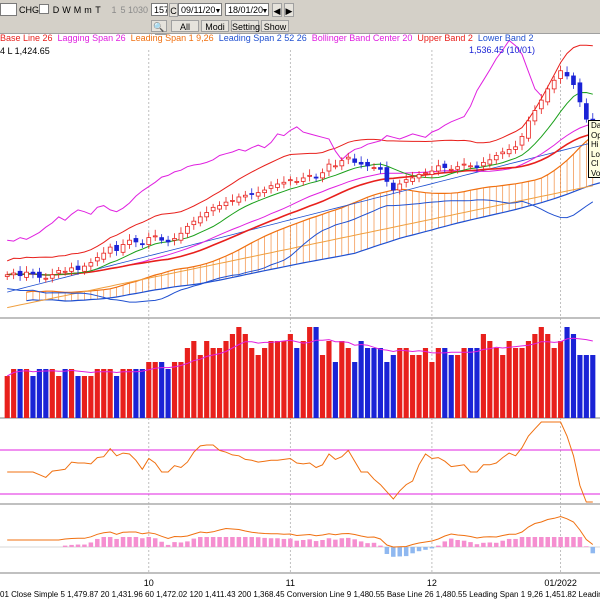 The width and height of the screenshot is (600, 600). I want to click on period-day-button: D, so click(56, 10).